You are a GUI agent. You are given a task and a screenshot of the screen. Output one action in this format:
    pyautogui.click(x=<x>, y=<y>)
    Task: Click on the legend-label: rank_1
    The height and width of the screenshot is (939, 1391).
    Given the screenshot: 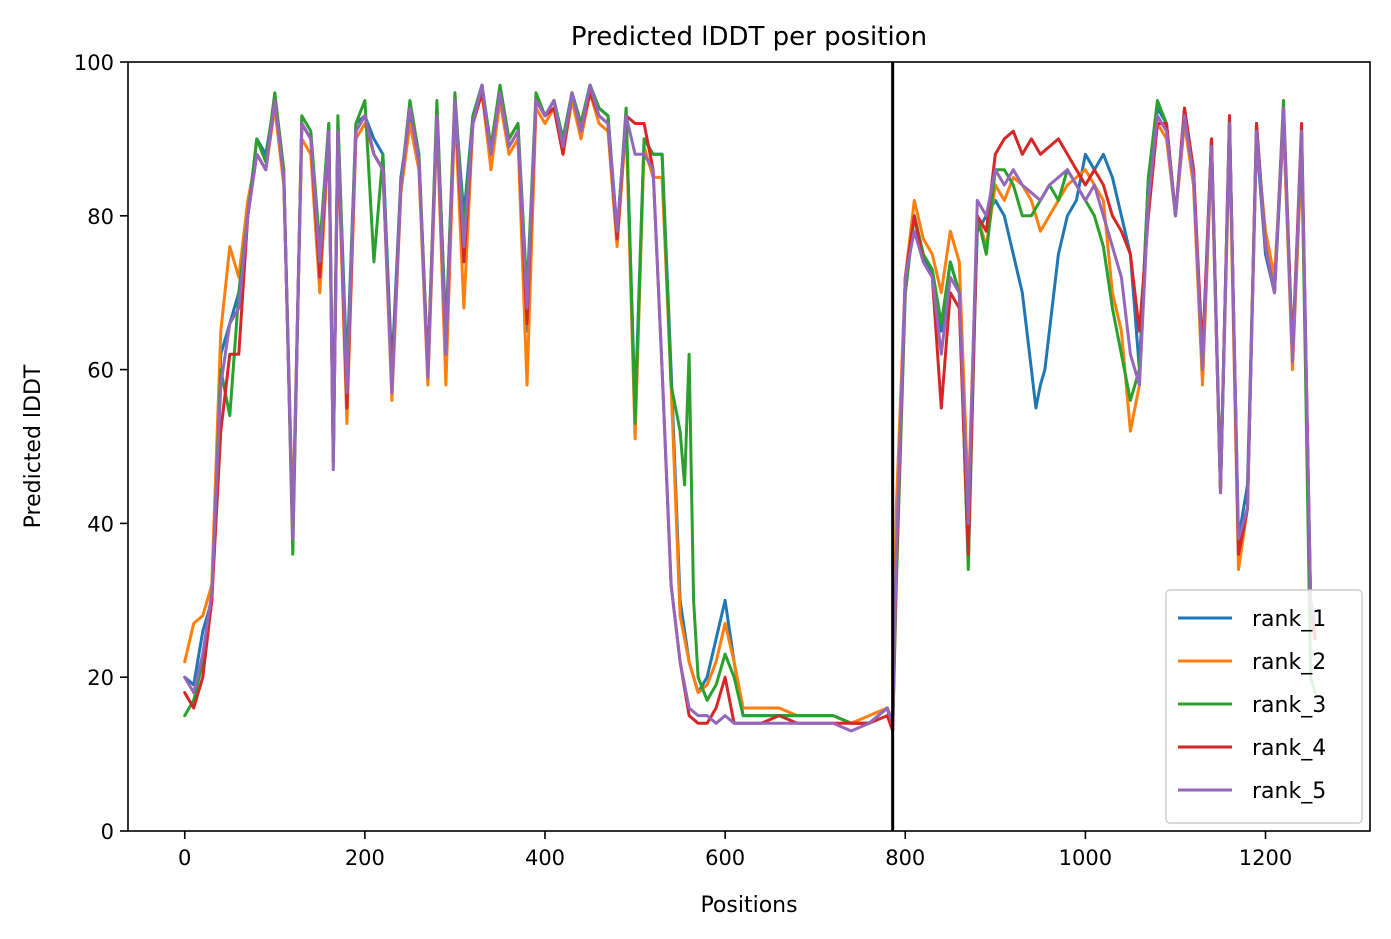 What is the action you would take?
    pyautogui.click(x=1289, y=619)
    